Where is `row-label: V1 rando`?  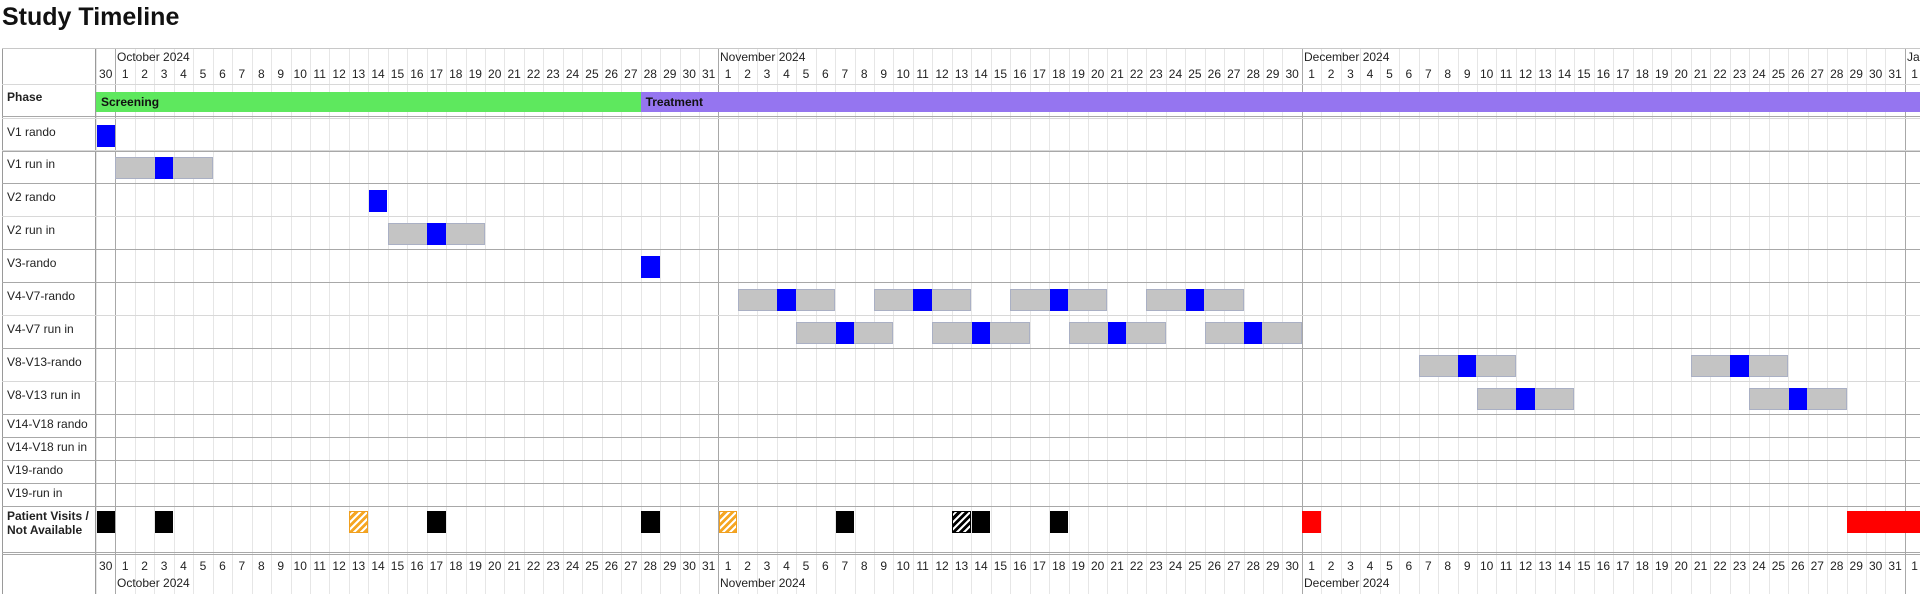
row-label: V1 rando is located at coordinates (31, 132).